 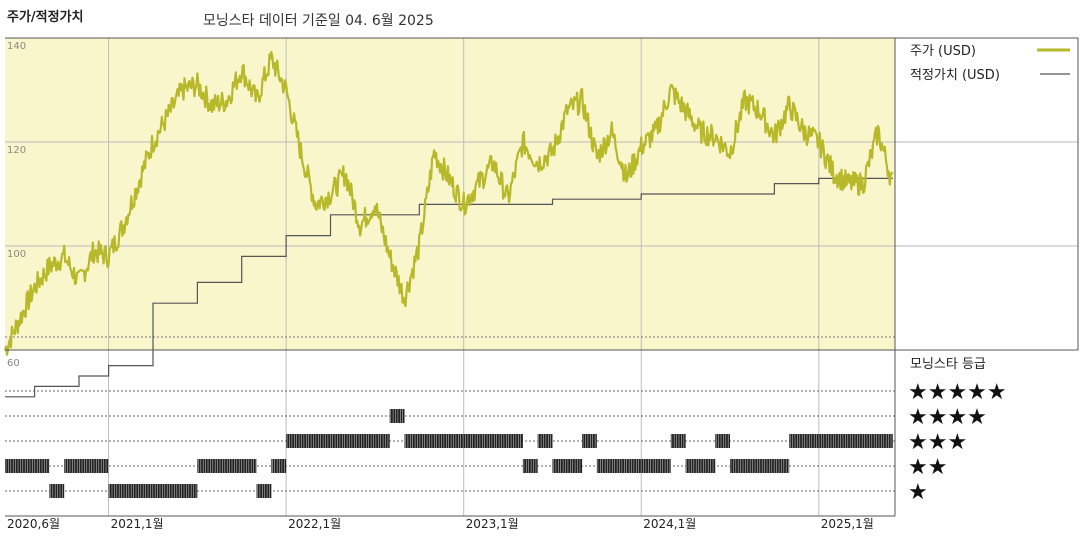 I want to click on rating-legend-title: 모닝스타 등급, so click(x=948, y=364).